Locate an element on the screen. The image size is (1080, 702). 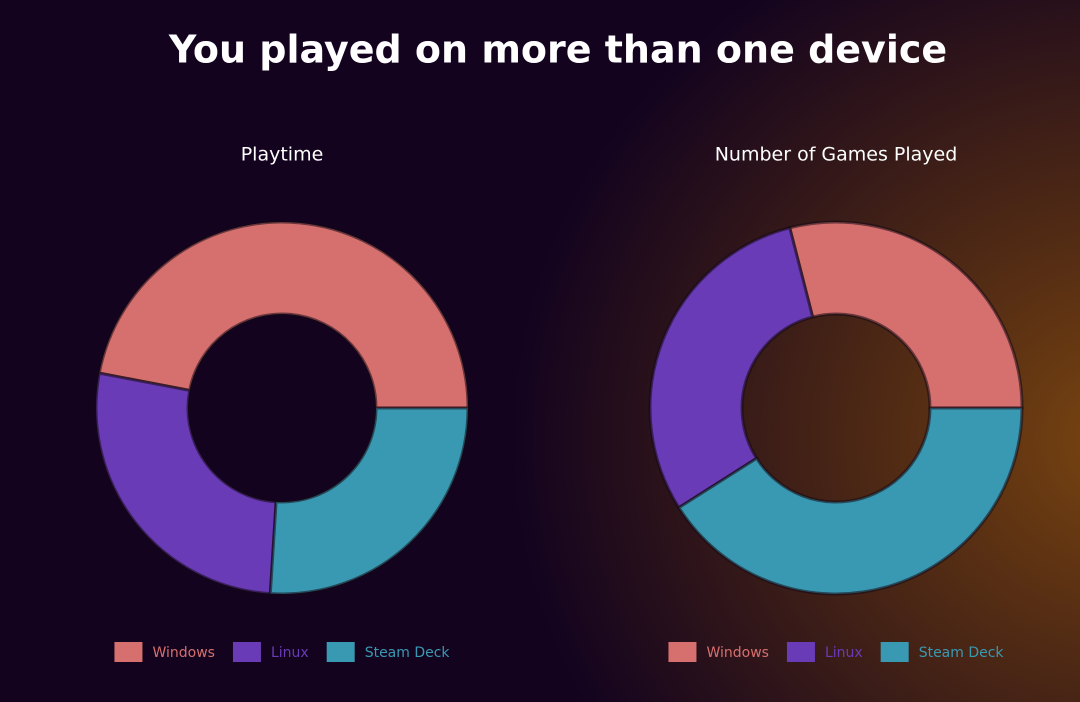
chart-title: Playtime is located at coordinates (282, 155).